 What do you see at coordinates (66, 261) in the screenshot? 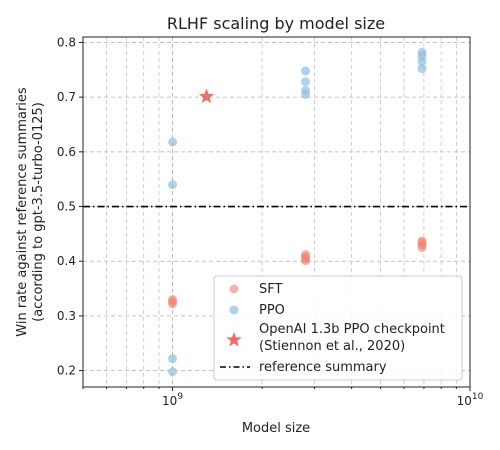
I see `y-tick-label: 0.4` at bounding box center [66, 261].